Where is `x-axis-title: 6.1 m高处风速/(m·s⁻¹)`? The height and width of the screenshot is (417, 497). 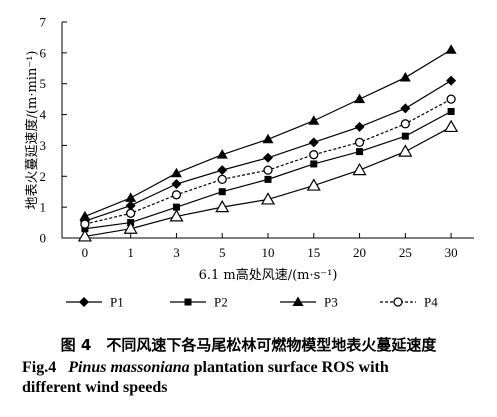
x-axis-title: 6.1 m高处风速/(m·s⁻¹) is located at coordinates (268, 275).